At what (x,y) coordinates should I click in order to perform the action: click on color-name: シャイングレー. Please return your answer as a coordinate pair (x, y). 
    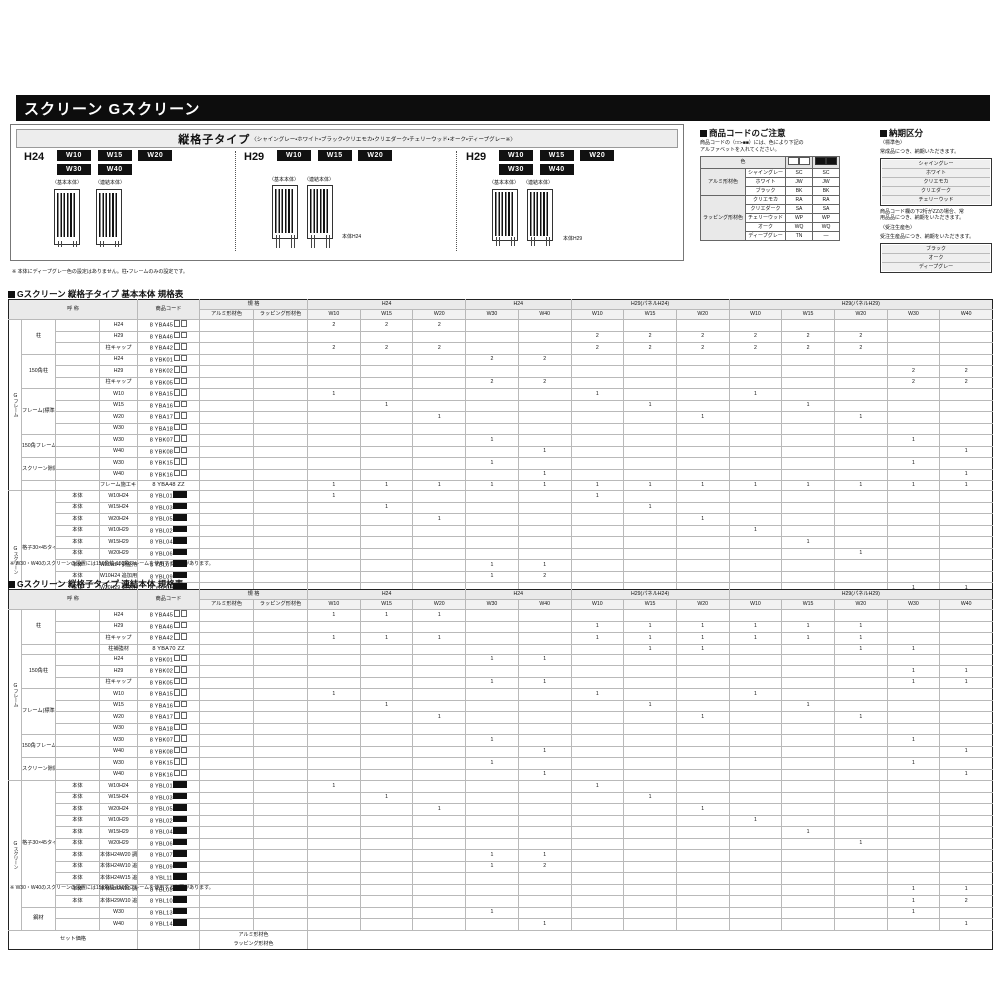
    Looking at the image, I should click on (766, 172).